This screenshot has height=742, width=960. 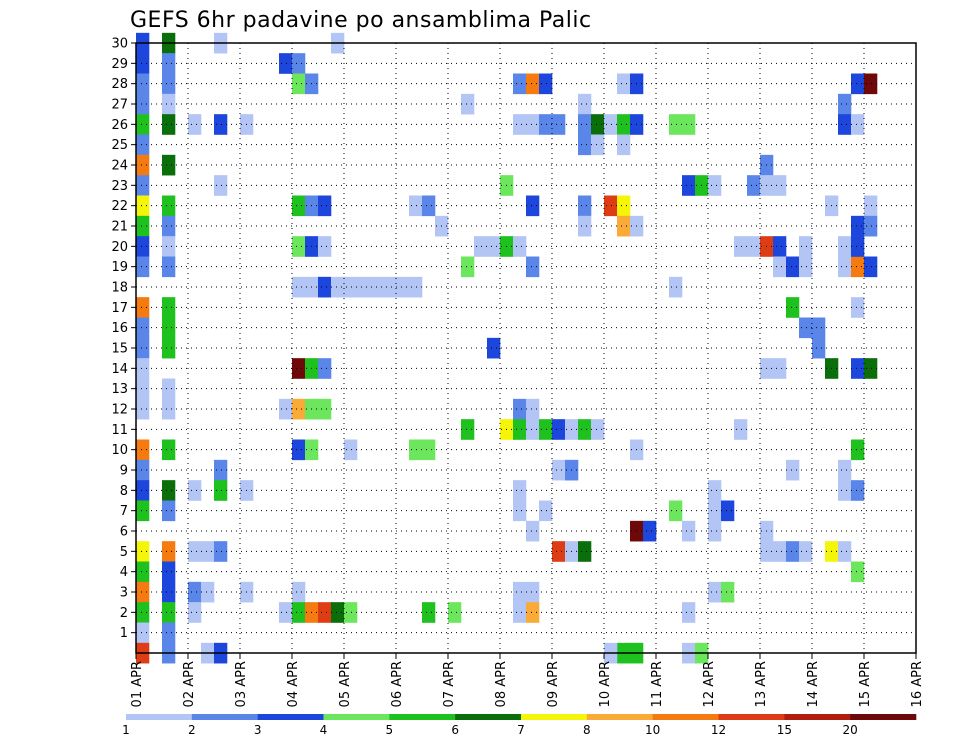 What do you see at coordinates (119, 288) in the screenshot?
I see `y-tick-label: 18` at bounding box center [119, 288].